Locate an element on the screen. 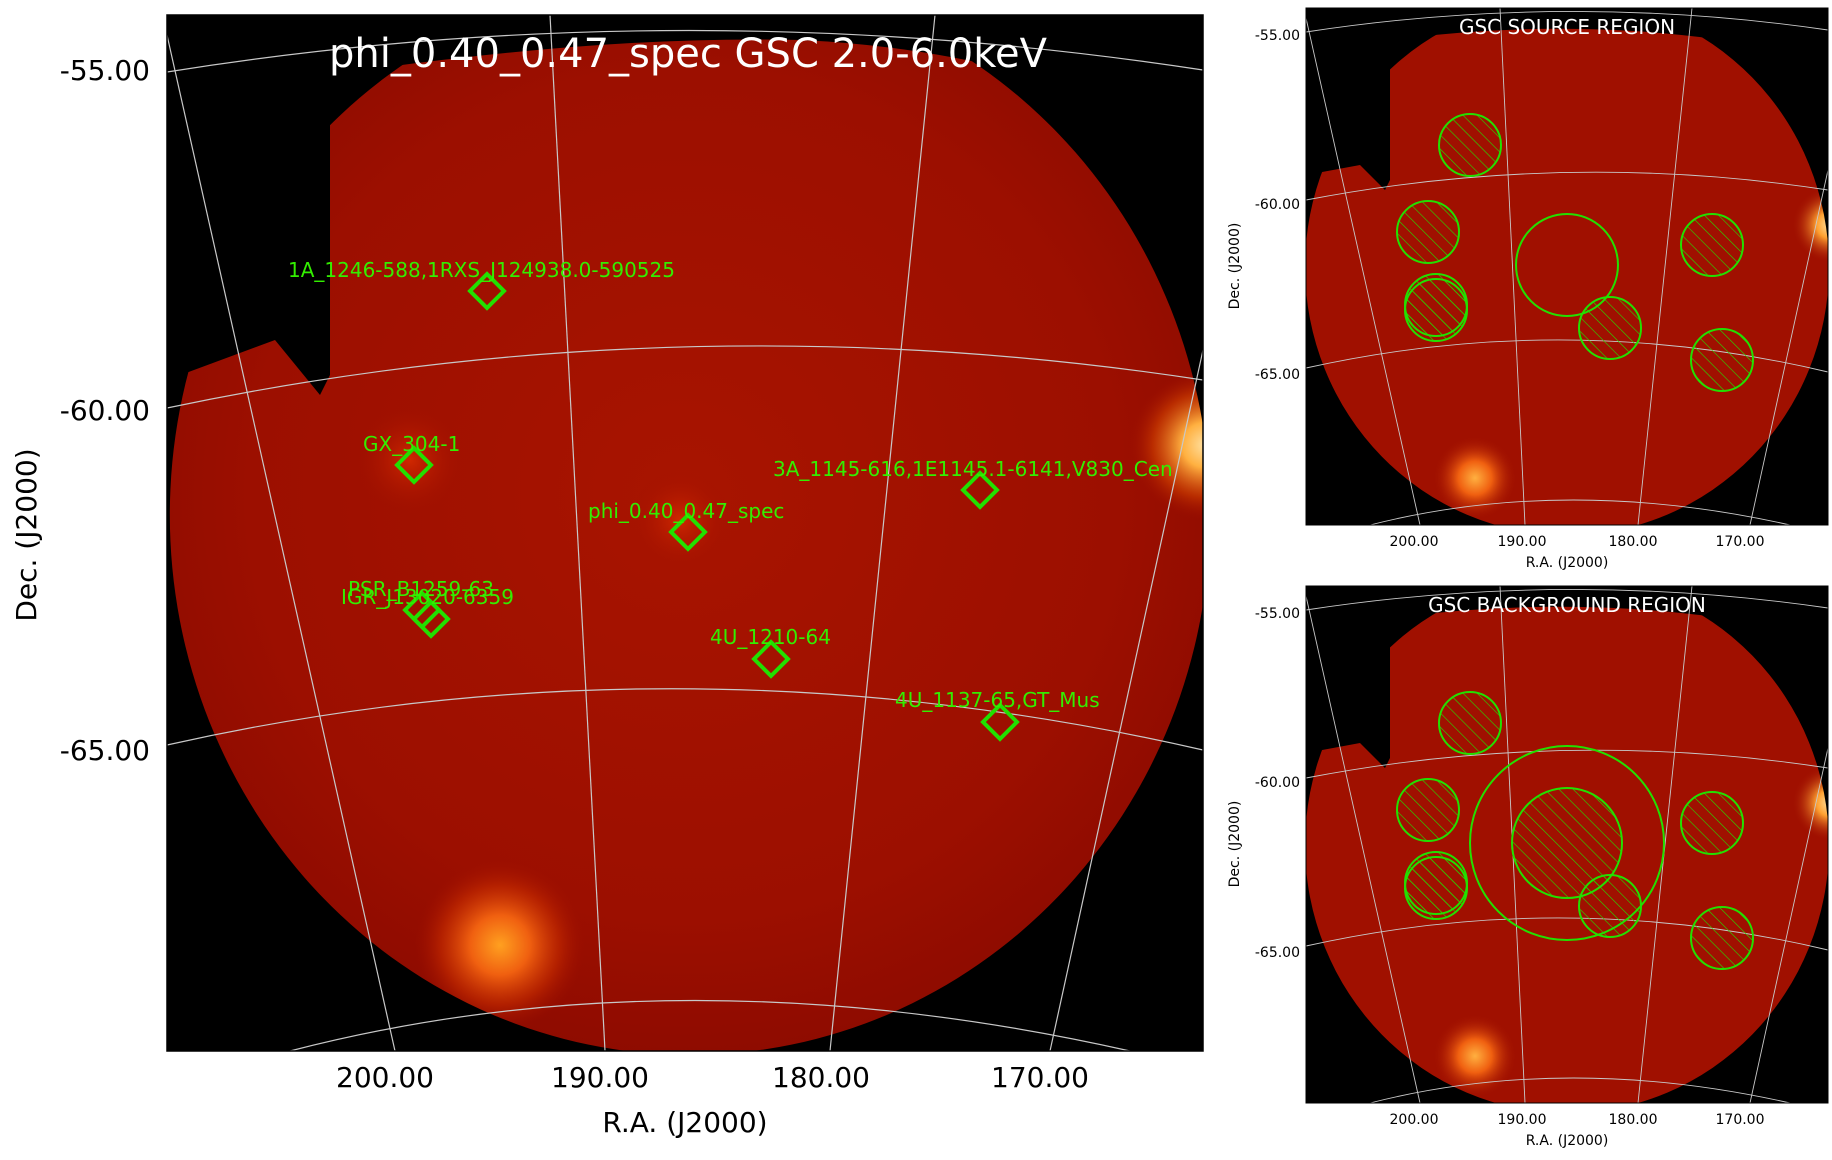 Image resolution: width=1832 pixels, height=1160 pixels. coordinate-grid is located at coordinates (1567, 266).